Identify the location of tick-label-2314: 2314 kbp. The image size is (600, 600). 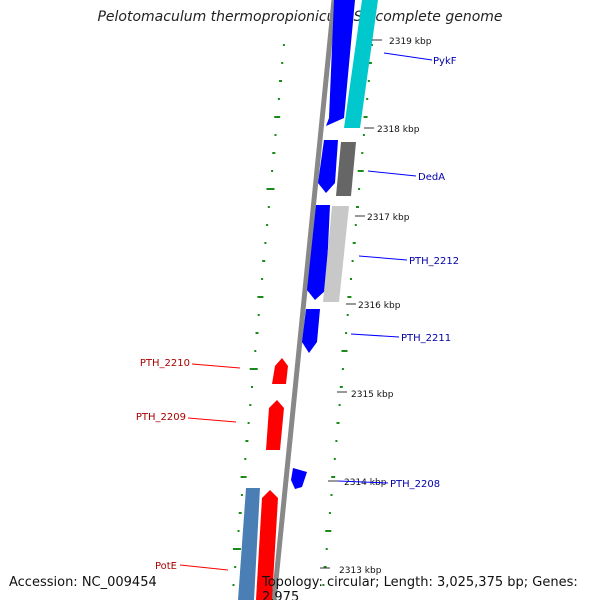
(365, 483).